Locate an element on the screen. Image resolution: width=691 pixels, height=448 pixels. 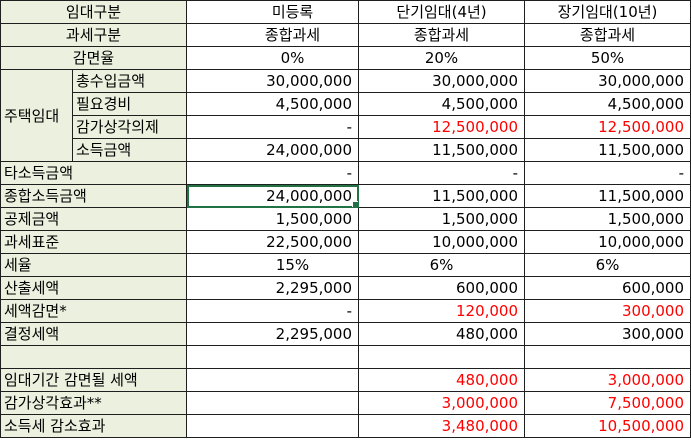
summary-row: 소득세 감소효과 3,480,000 10,500,000 is located at coordinates (345, 426).